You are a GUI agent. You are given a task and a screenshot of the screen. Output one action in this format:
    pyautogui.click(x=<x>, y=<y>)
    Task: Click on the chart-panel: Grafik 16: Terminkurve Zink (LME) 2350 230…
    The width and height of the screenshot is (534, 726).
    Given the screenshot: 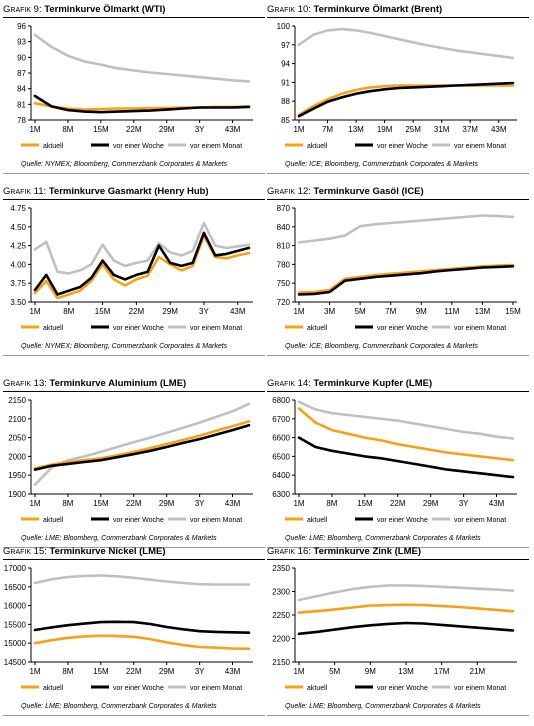 What is the action you would take?
    pyautogui.click(x=398, y=636)
    